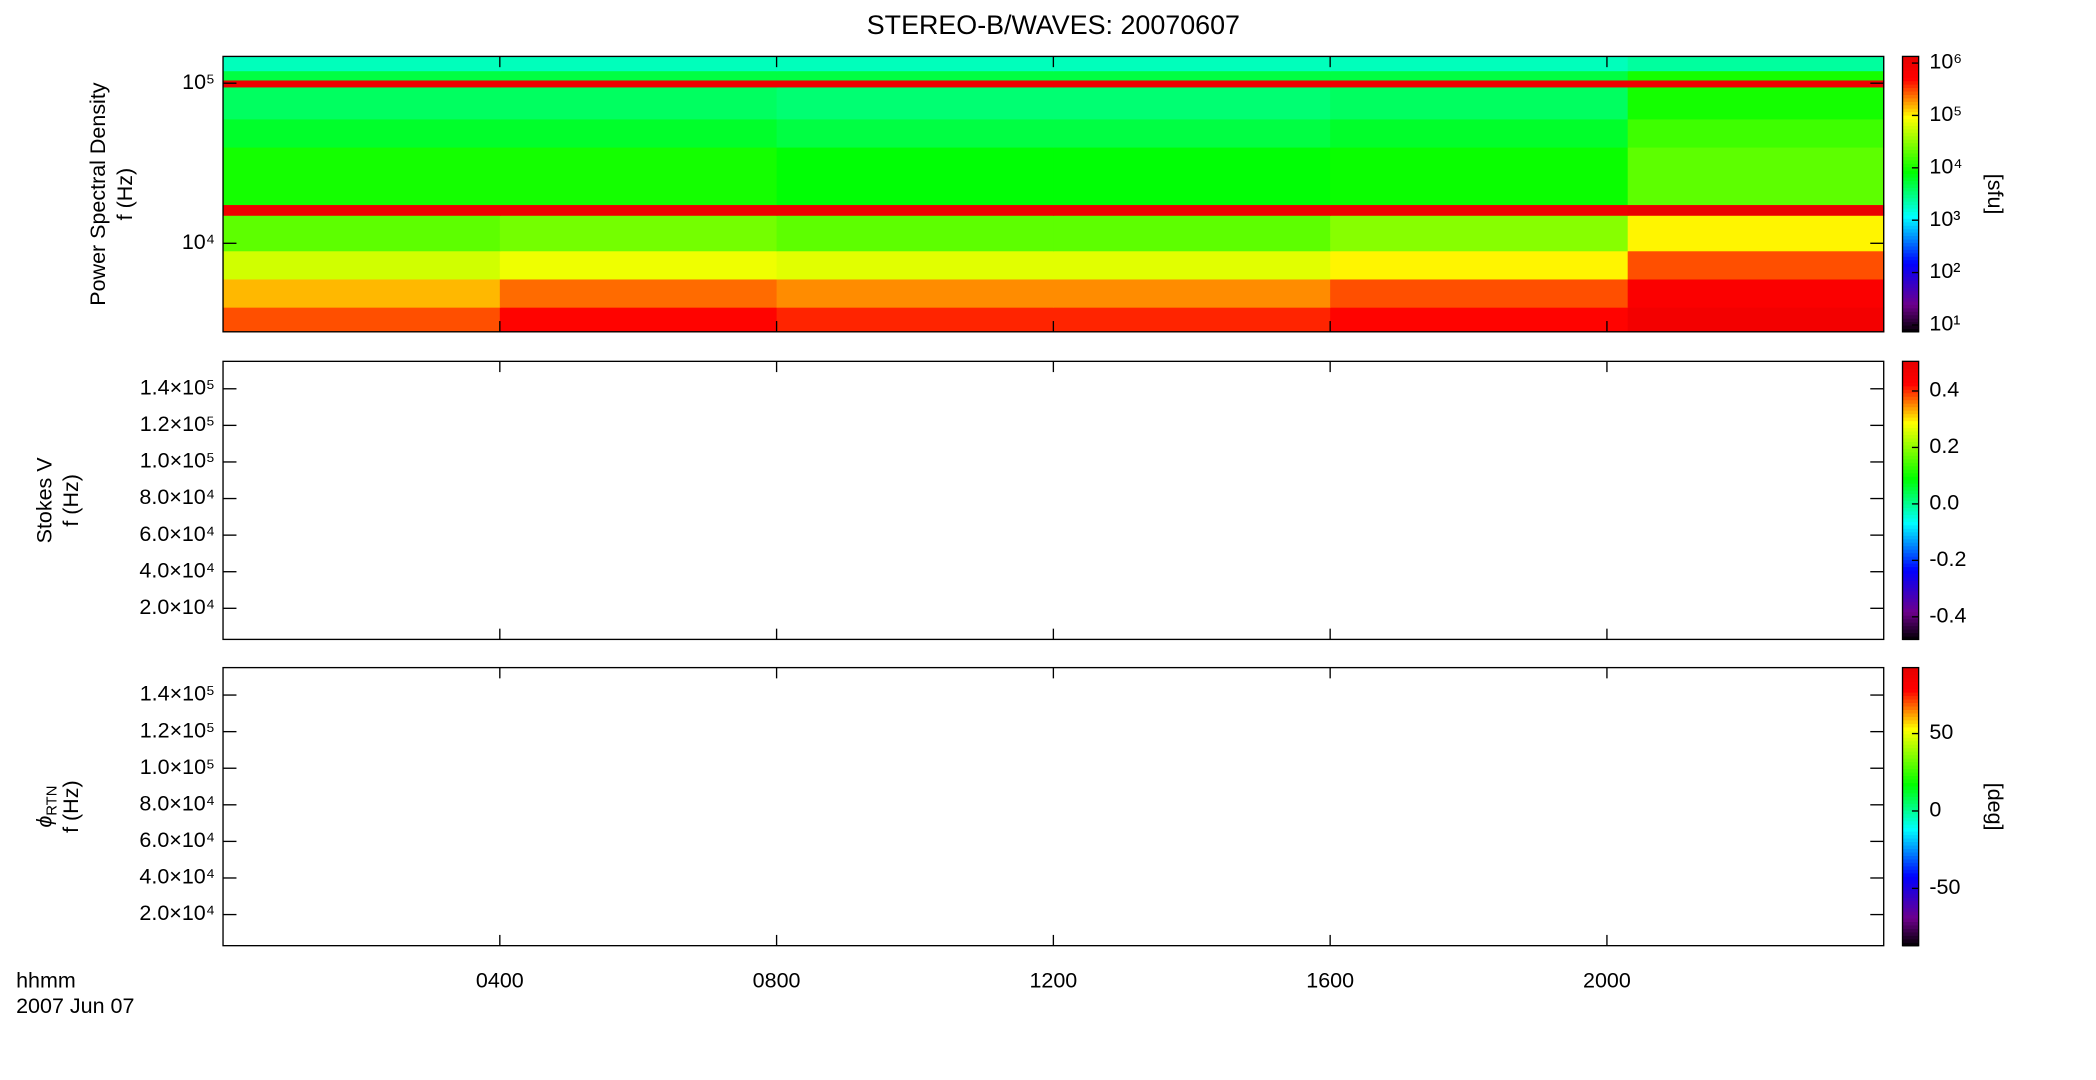  What do you see at coordinates (177, 607) in the screenshot?
I see `y-tick-label: 2.0×10⁴` at bounding box center [177, 607].